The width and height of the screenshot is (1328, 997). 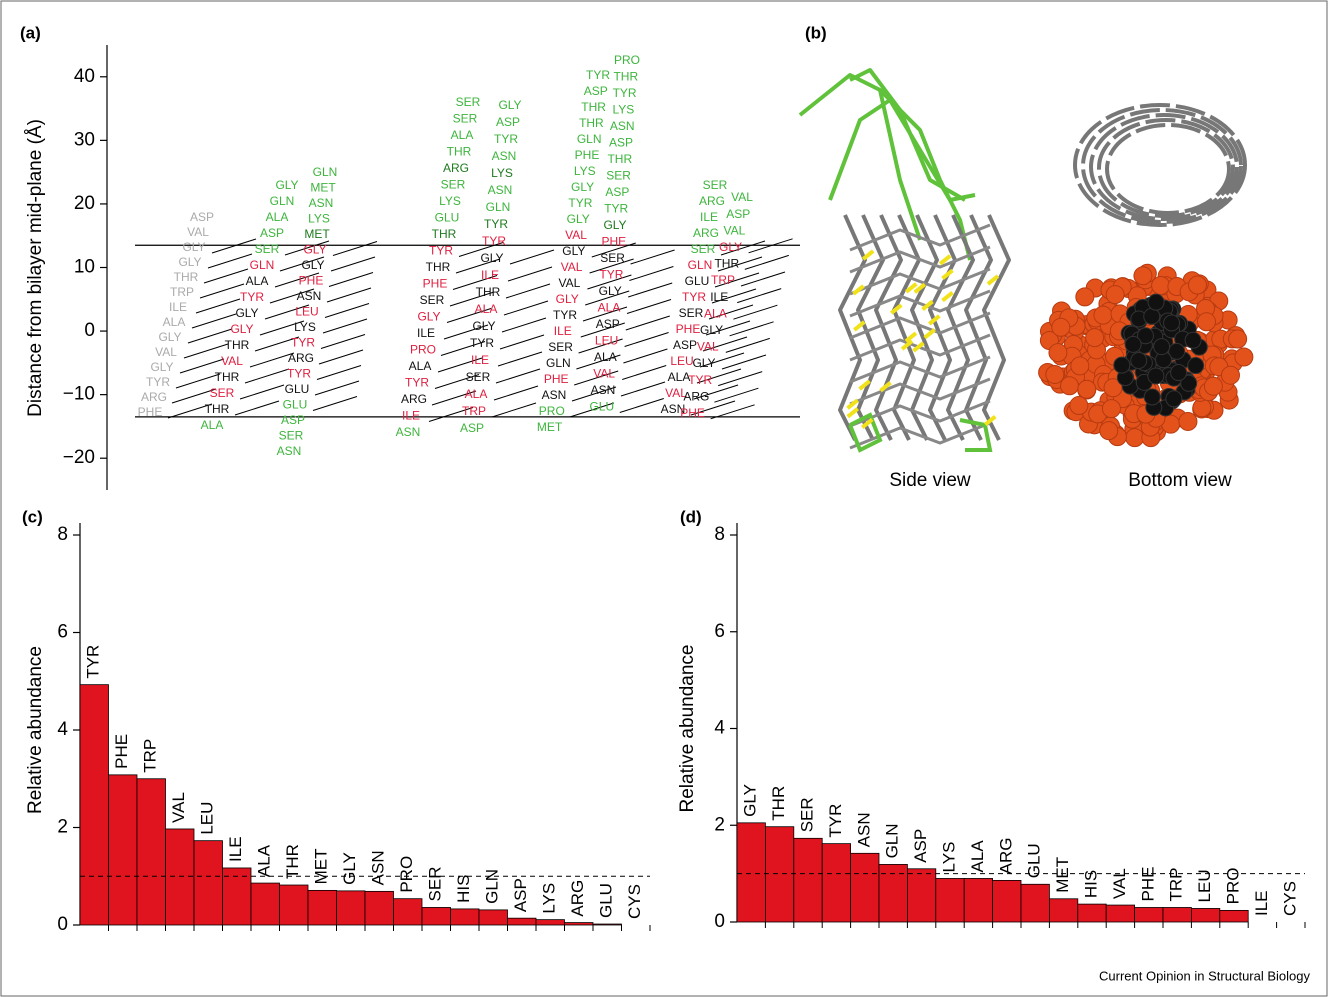 What do you see at coordinates (589, 139) in the screenshot?
I see `residue: GLN` at bounding box center [589, 139].